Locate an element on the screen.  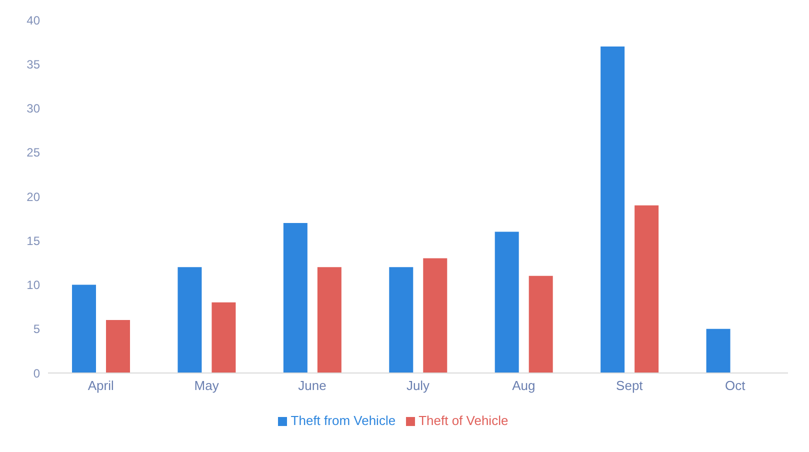
legend-label: Theft from Vehicle is located at coordinates (343, 420).